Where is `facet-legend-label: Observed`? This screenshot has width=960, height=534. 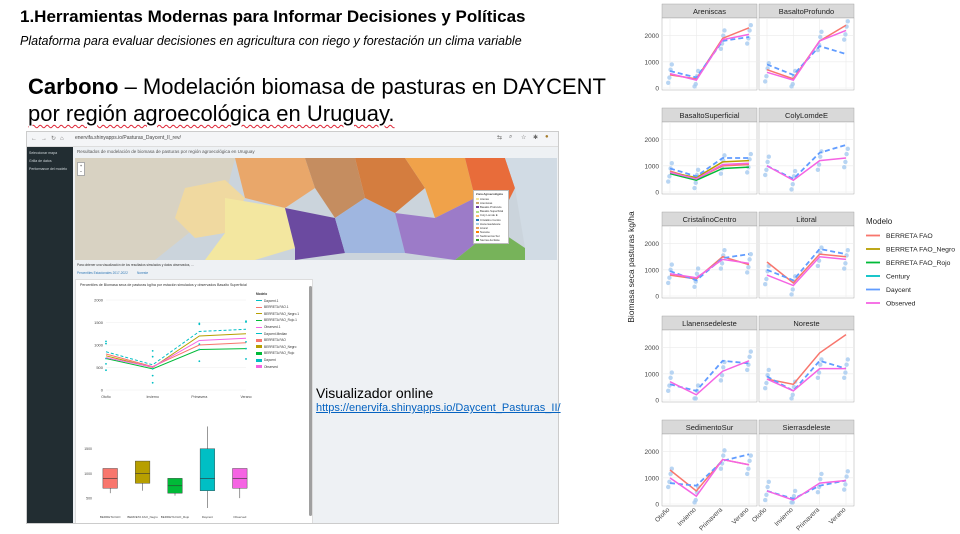
facet-legend-label: Observed is located at coordinates (901, 304).